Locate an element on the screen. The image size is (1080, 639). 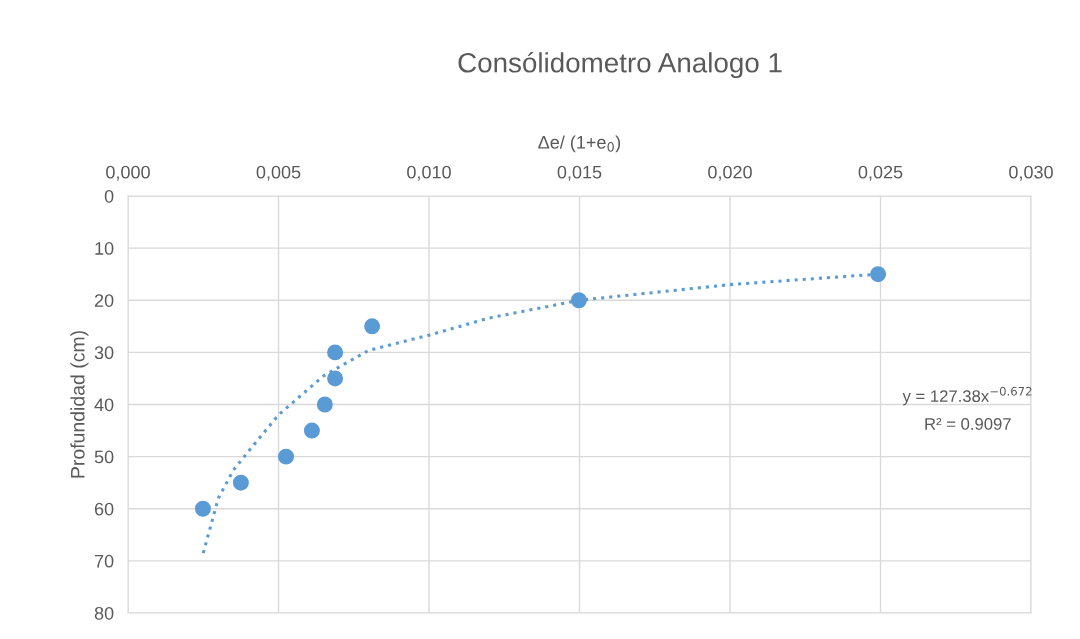
y-tick-label: 40 is located at coordinates (104, 405).